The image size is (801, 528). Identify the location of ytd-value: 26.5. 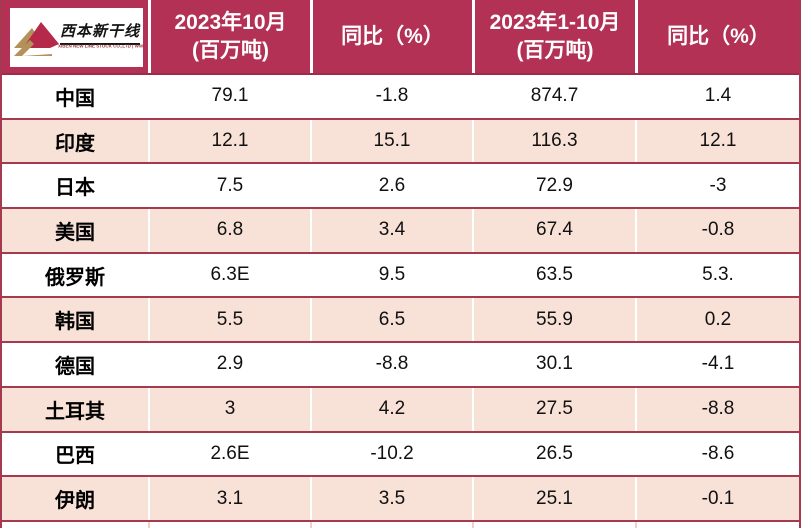
(553, 454).